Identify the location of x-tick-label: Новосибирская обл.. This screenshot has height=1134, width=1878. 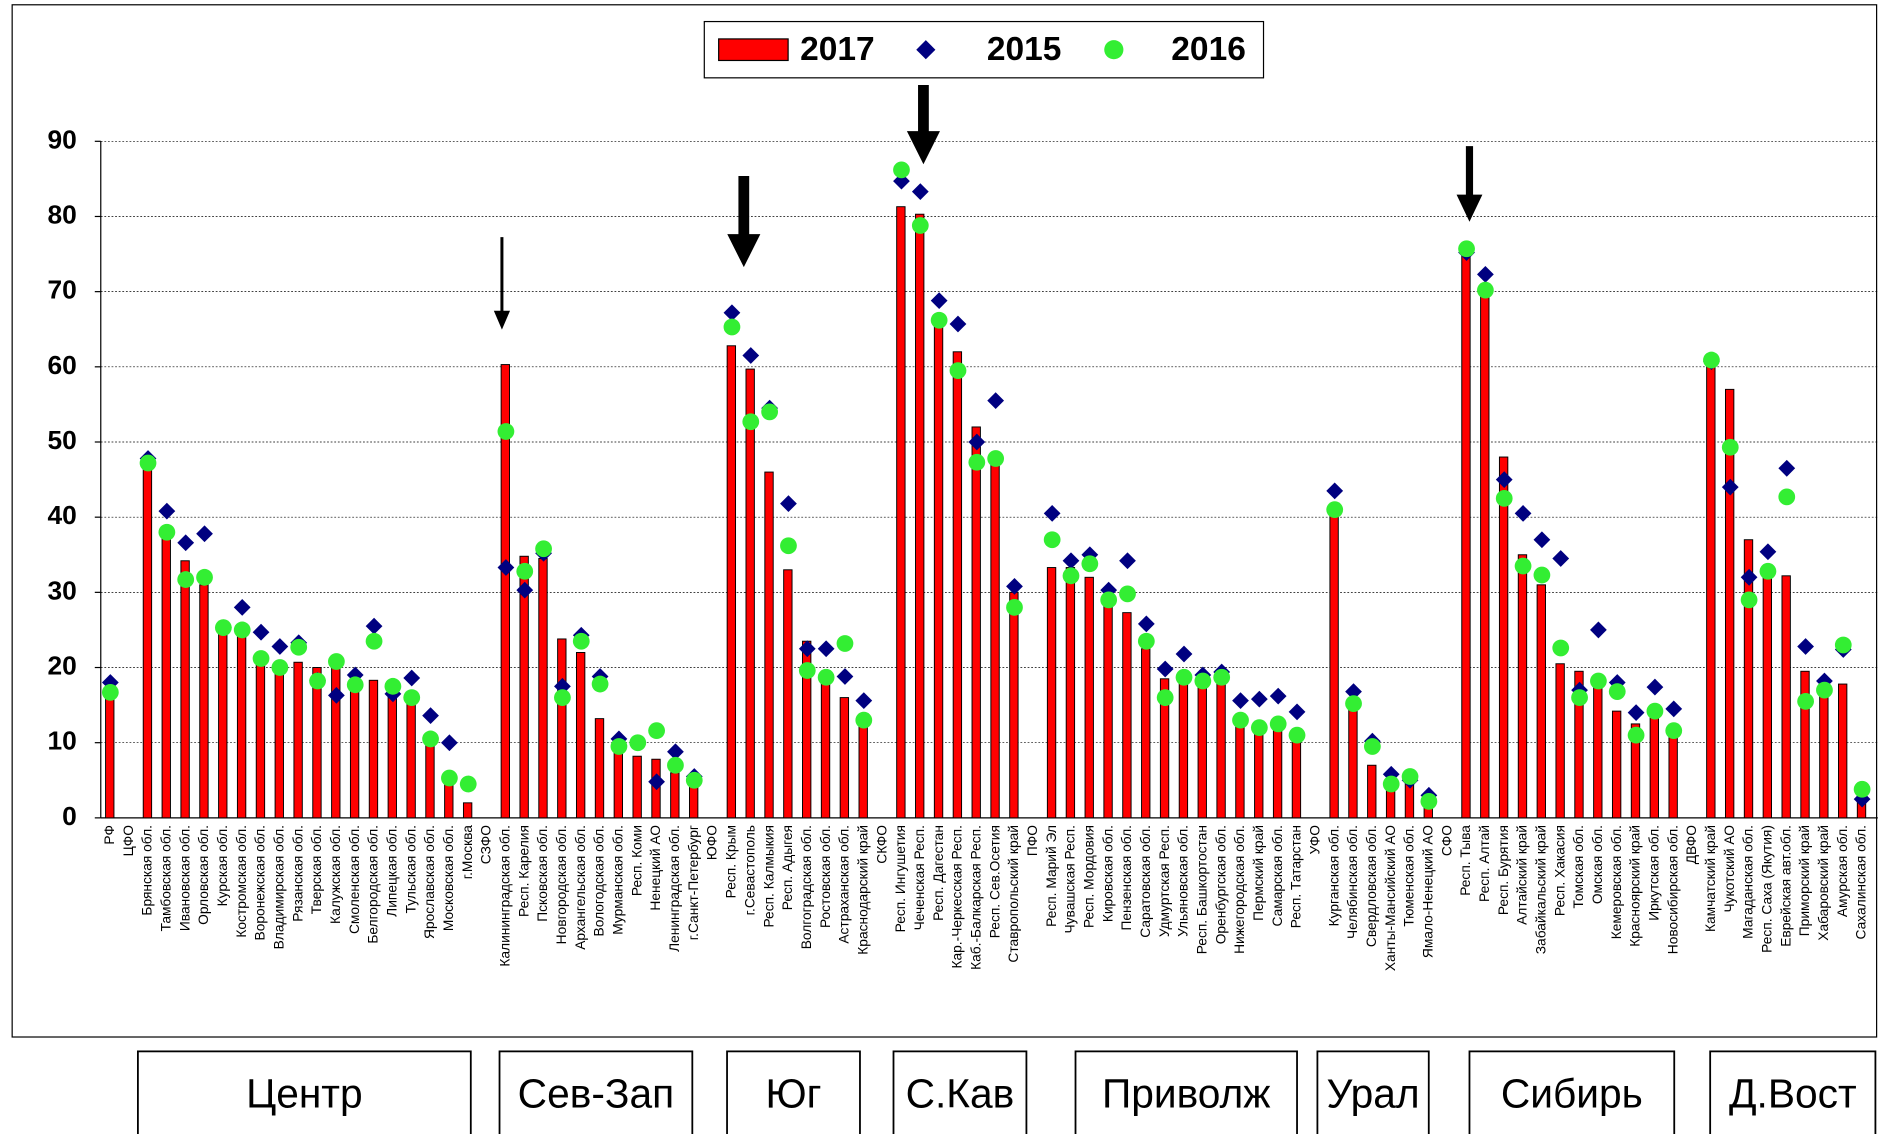
(1672, 889).